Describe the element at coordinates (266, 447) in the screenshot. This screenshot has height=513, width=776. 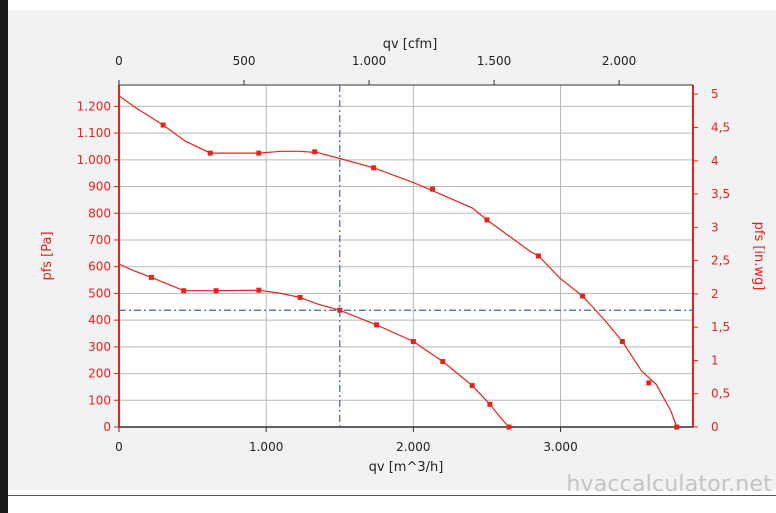
I see `x-tick-label: 1.000` at that location.